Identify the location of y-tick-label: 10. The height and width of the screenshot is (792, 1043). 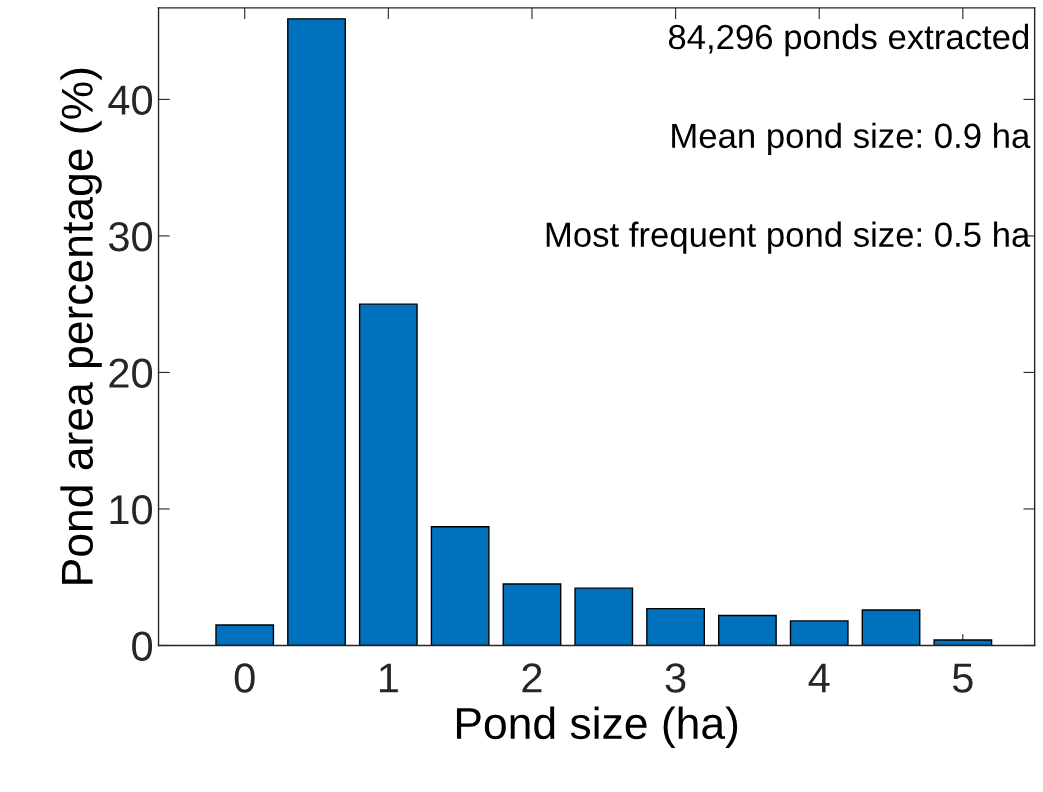
(131, 509).